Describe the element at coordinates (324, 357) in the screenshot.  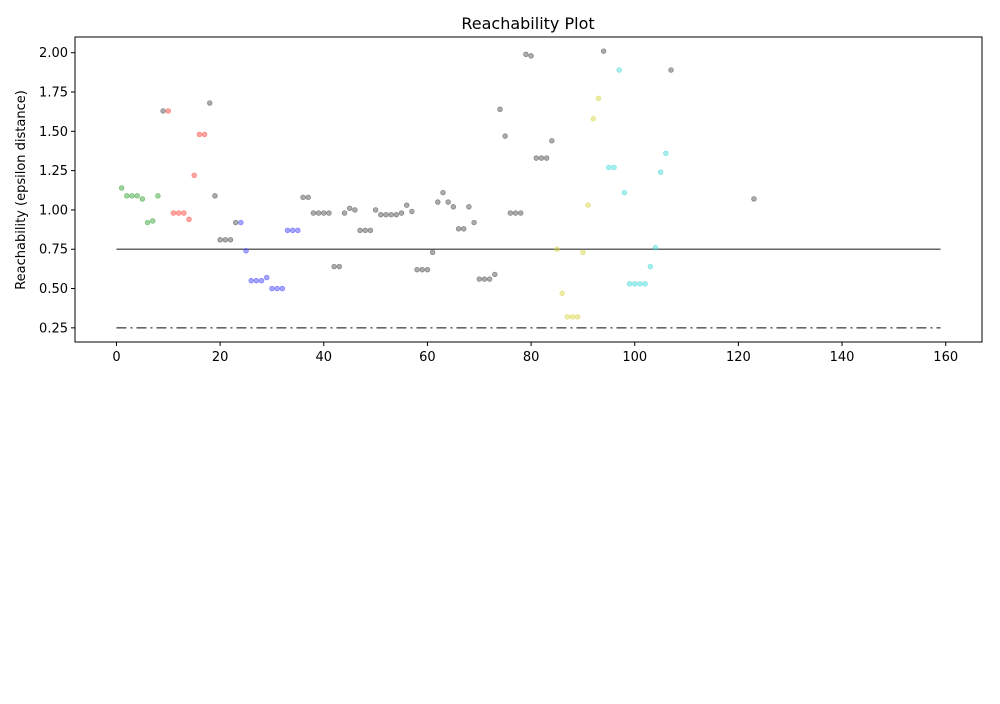
I see `x-tick-label: 40` at that location.